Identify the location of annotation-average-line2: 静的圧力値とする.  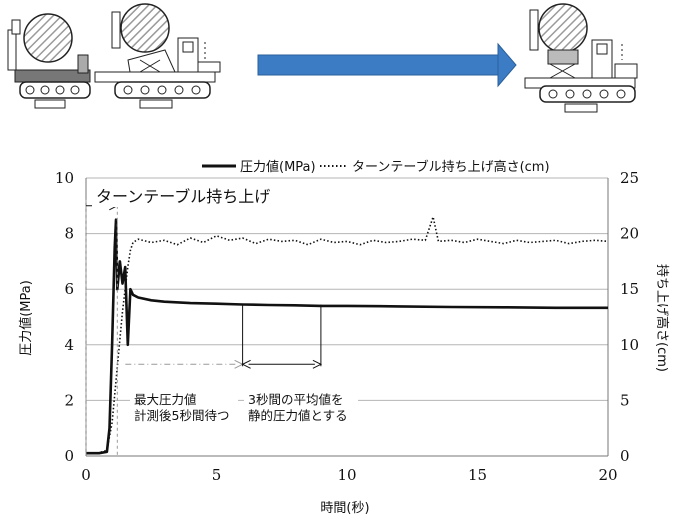
(298, 415).